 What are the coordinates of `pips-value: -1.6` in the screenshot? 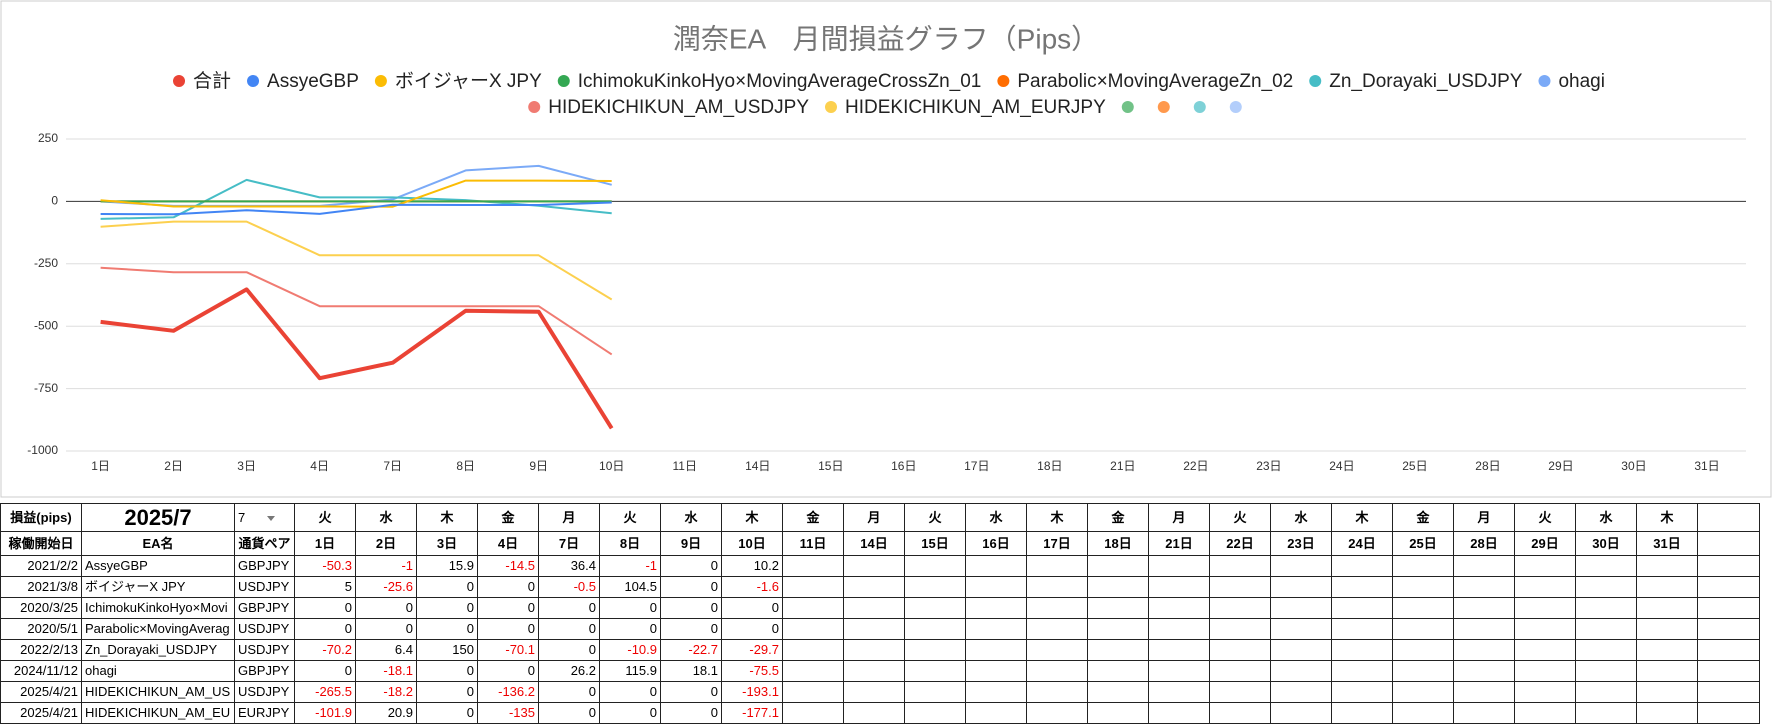 It's located at (752, 587).